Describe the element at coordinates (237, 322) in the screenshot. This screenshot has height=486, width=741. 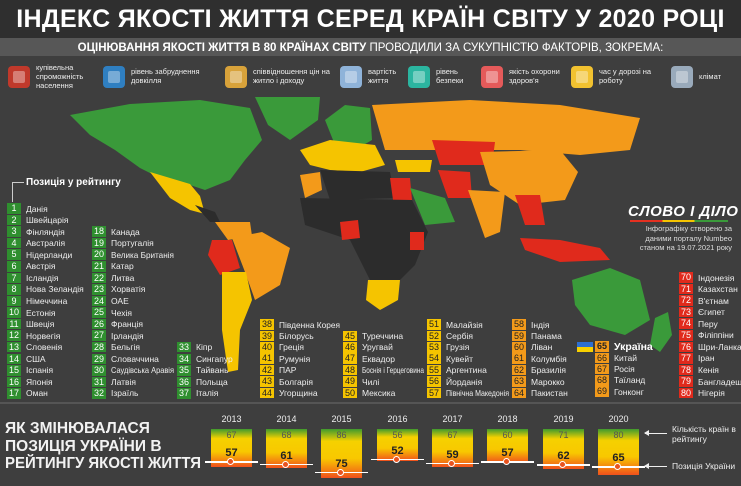
I see `map-region-southern-cone` at that location.